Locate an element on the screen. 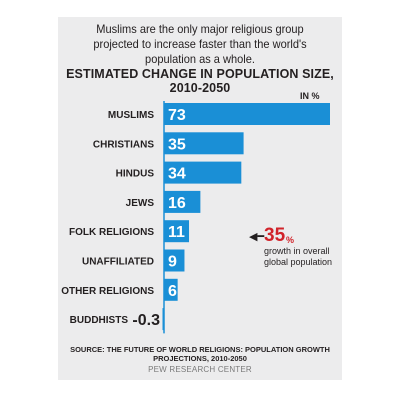 The width and height of the screenshot is (400, 400). value-label: 73 is located at coordinates (177, 115).